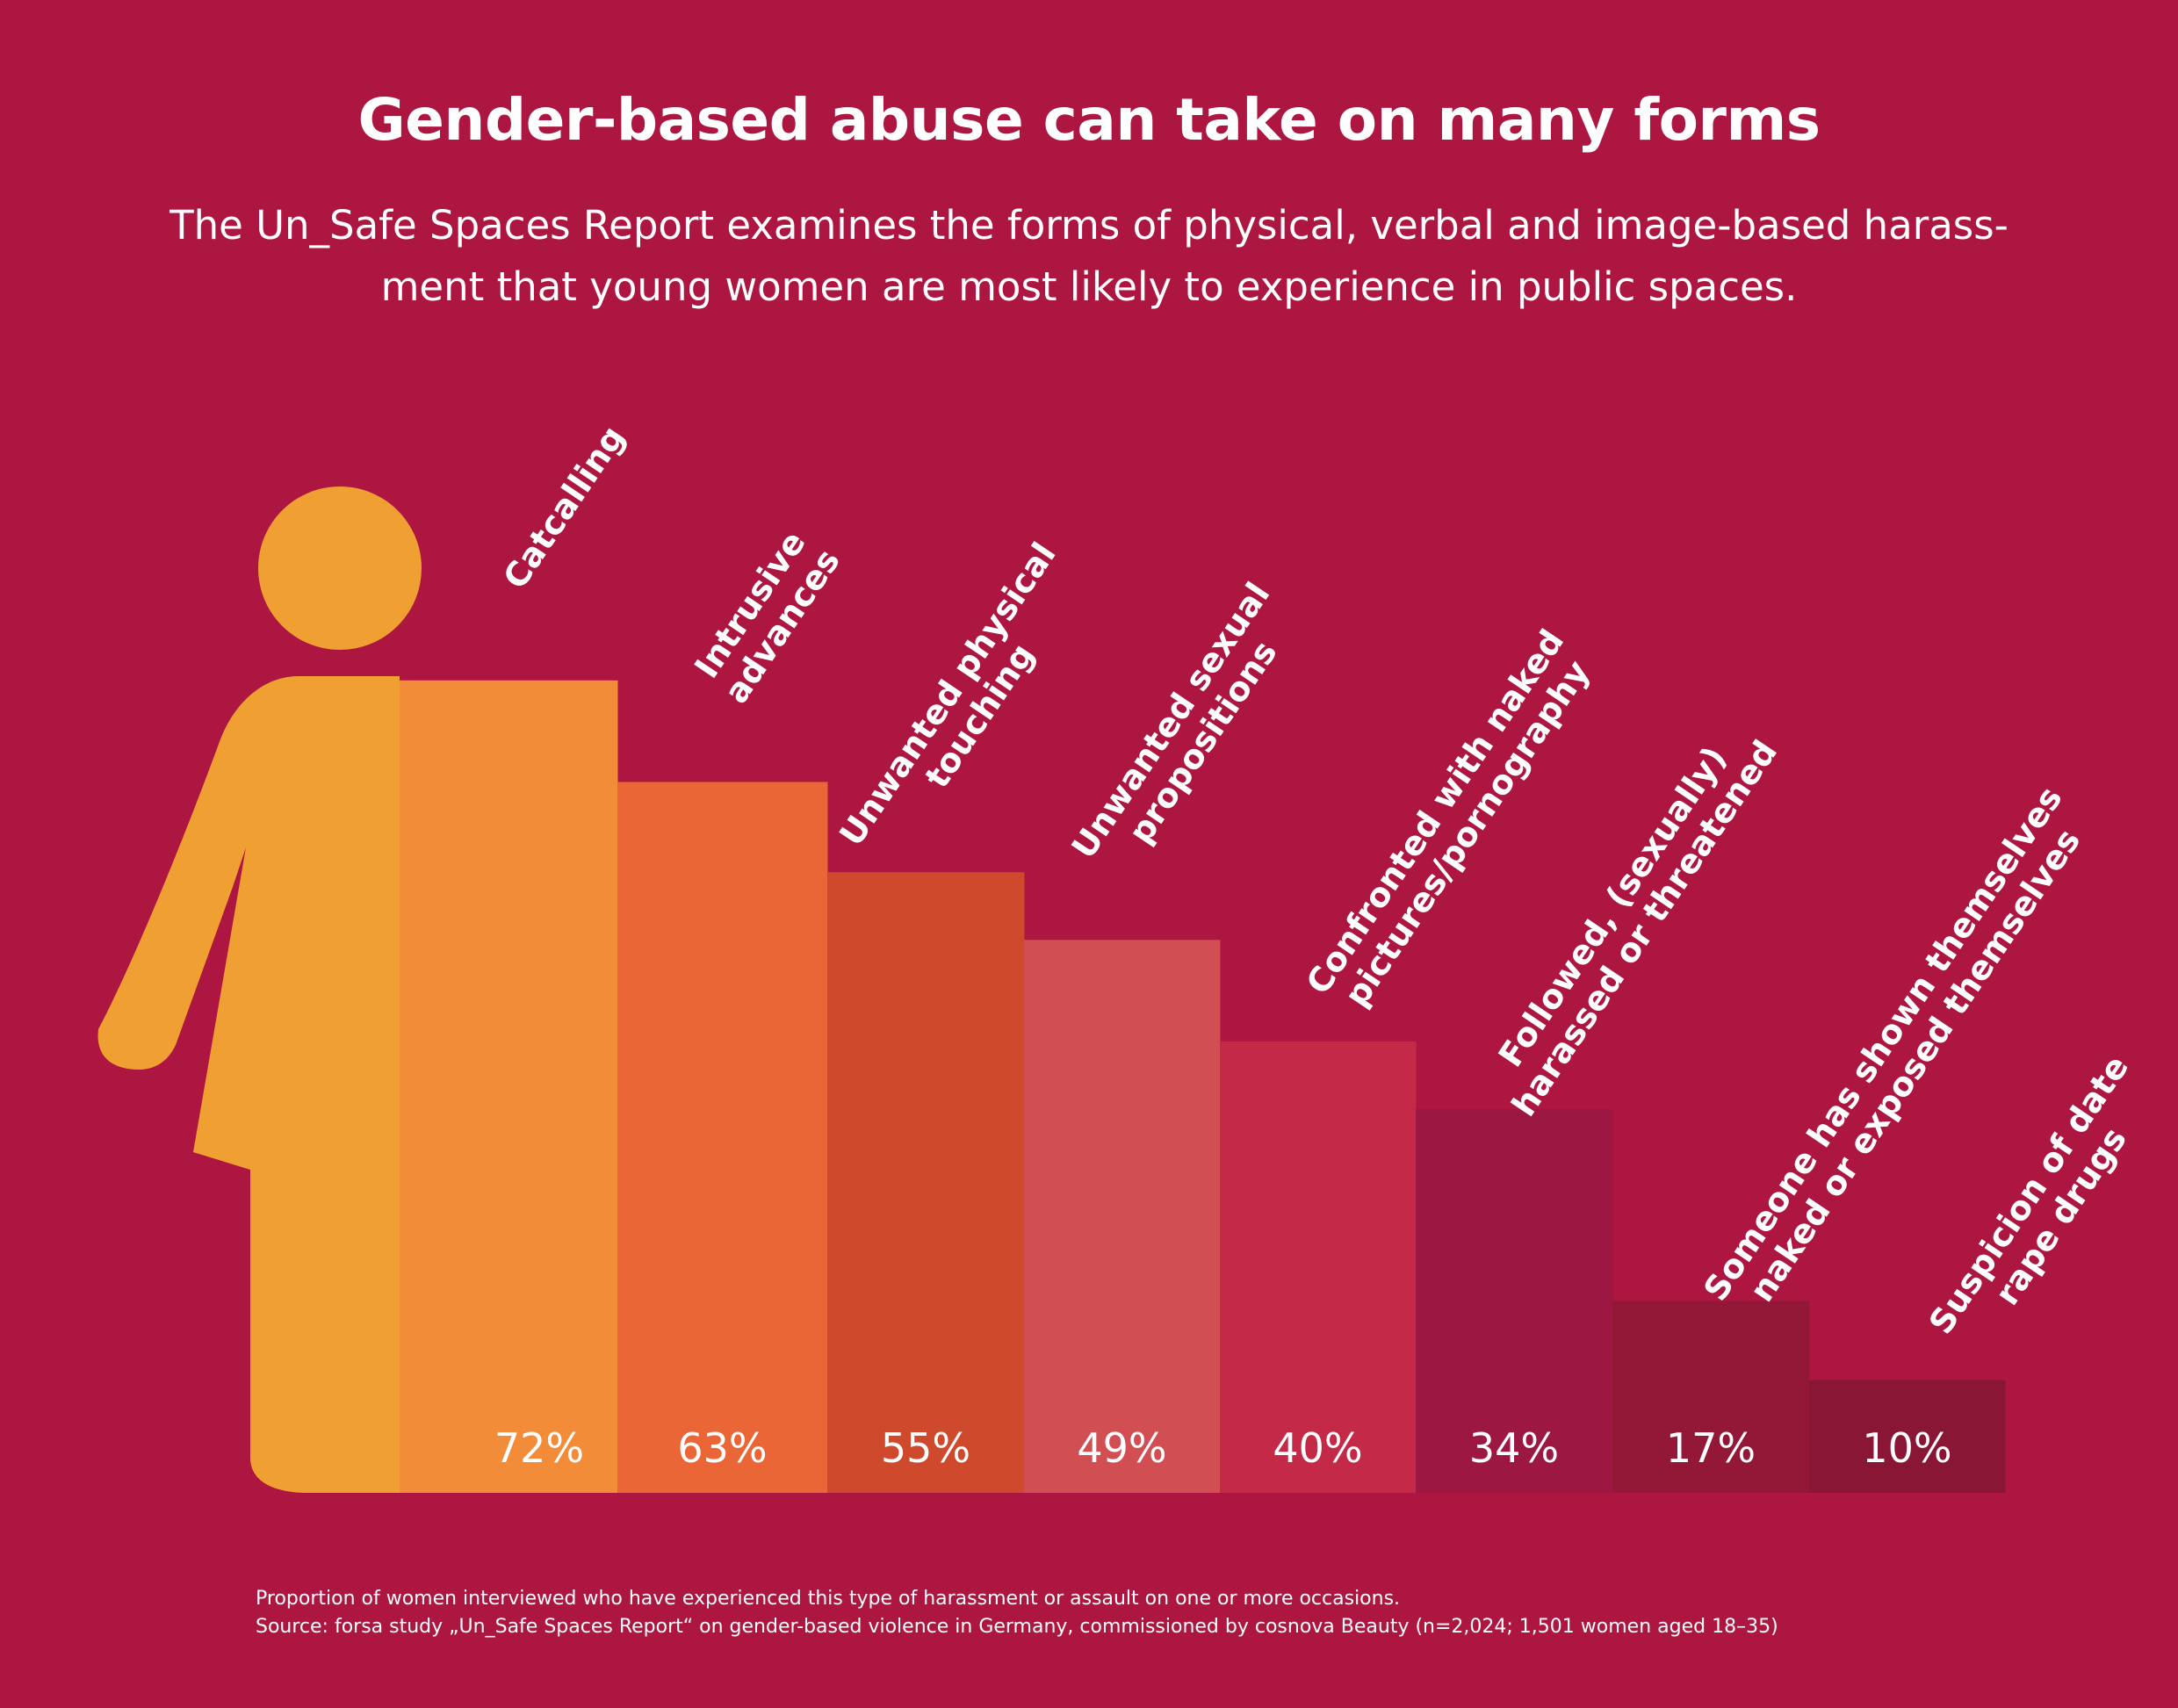  What do you see at coordinates (340, 568) in the screenshot?
I see `figure-head` at bounding box center [340, 568].